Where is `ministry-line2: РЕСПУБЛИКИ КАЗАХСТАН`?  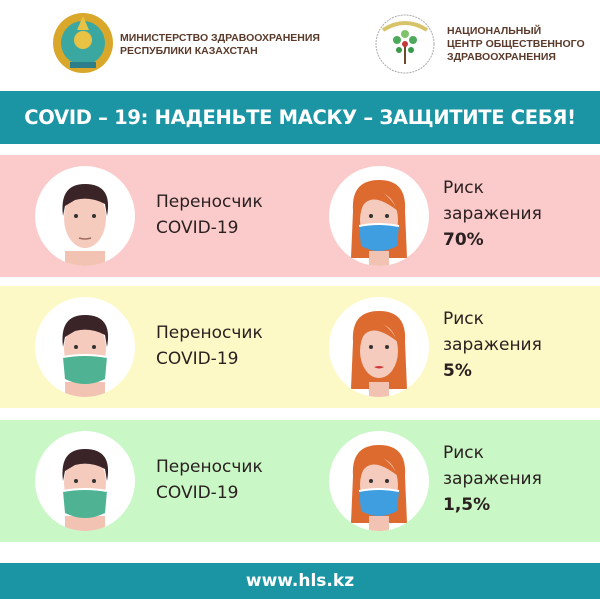
ministry-line2: РЕСПУБЛИКИ КАЗАХСТАН is located at coordinates (189, 51).